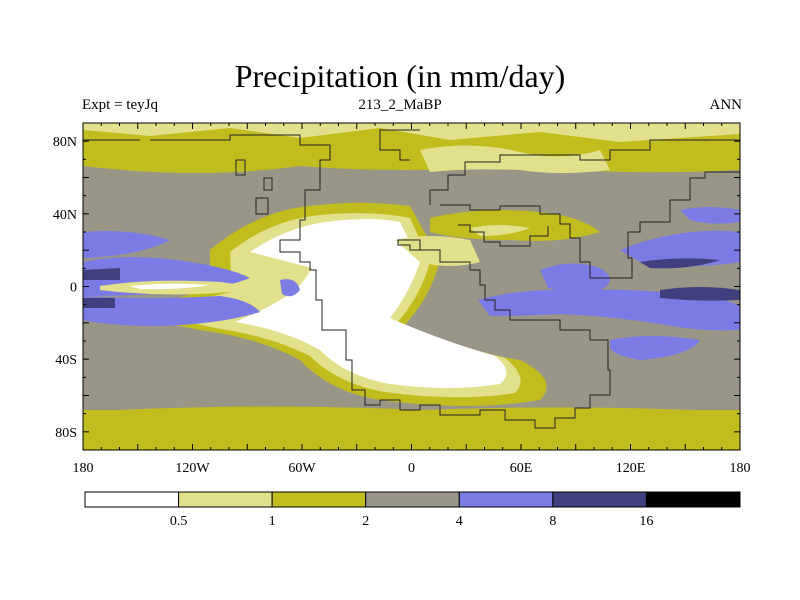 The width and height of the screenshot is (800, 600). I want to click on y-tick-label: 80S, so click(66, 433).